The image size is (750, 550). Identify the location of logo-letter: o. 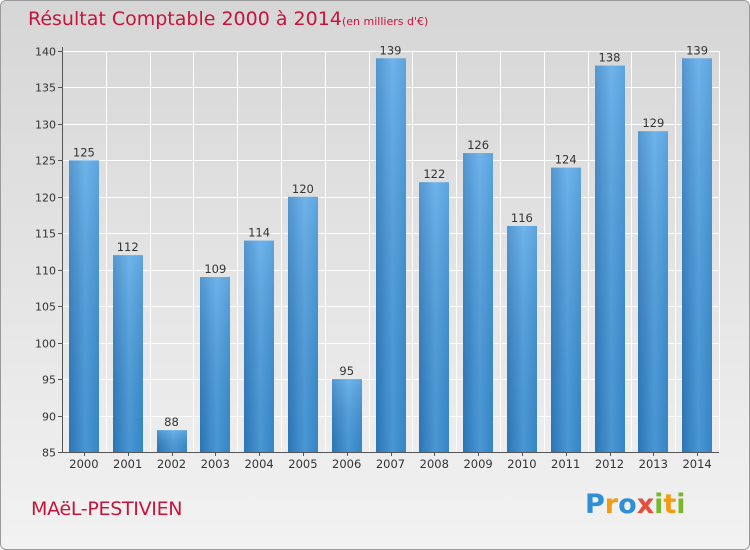
(627, 504).